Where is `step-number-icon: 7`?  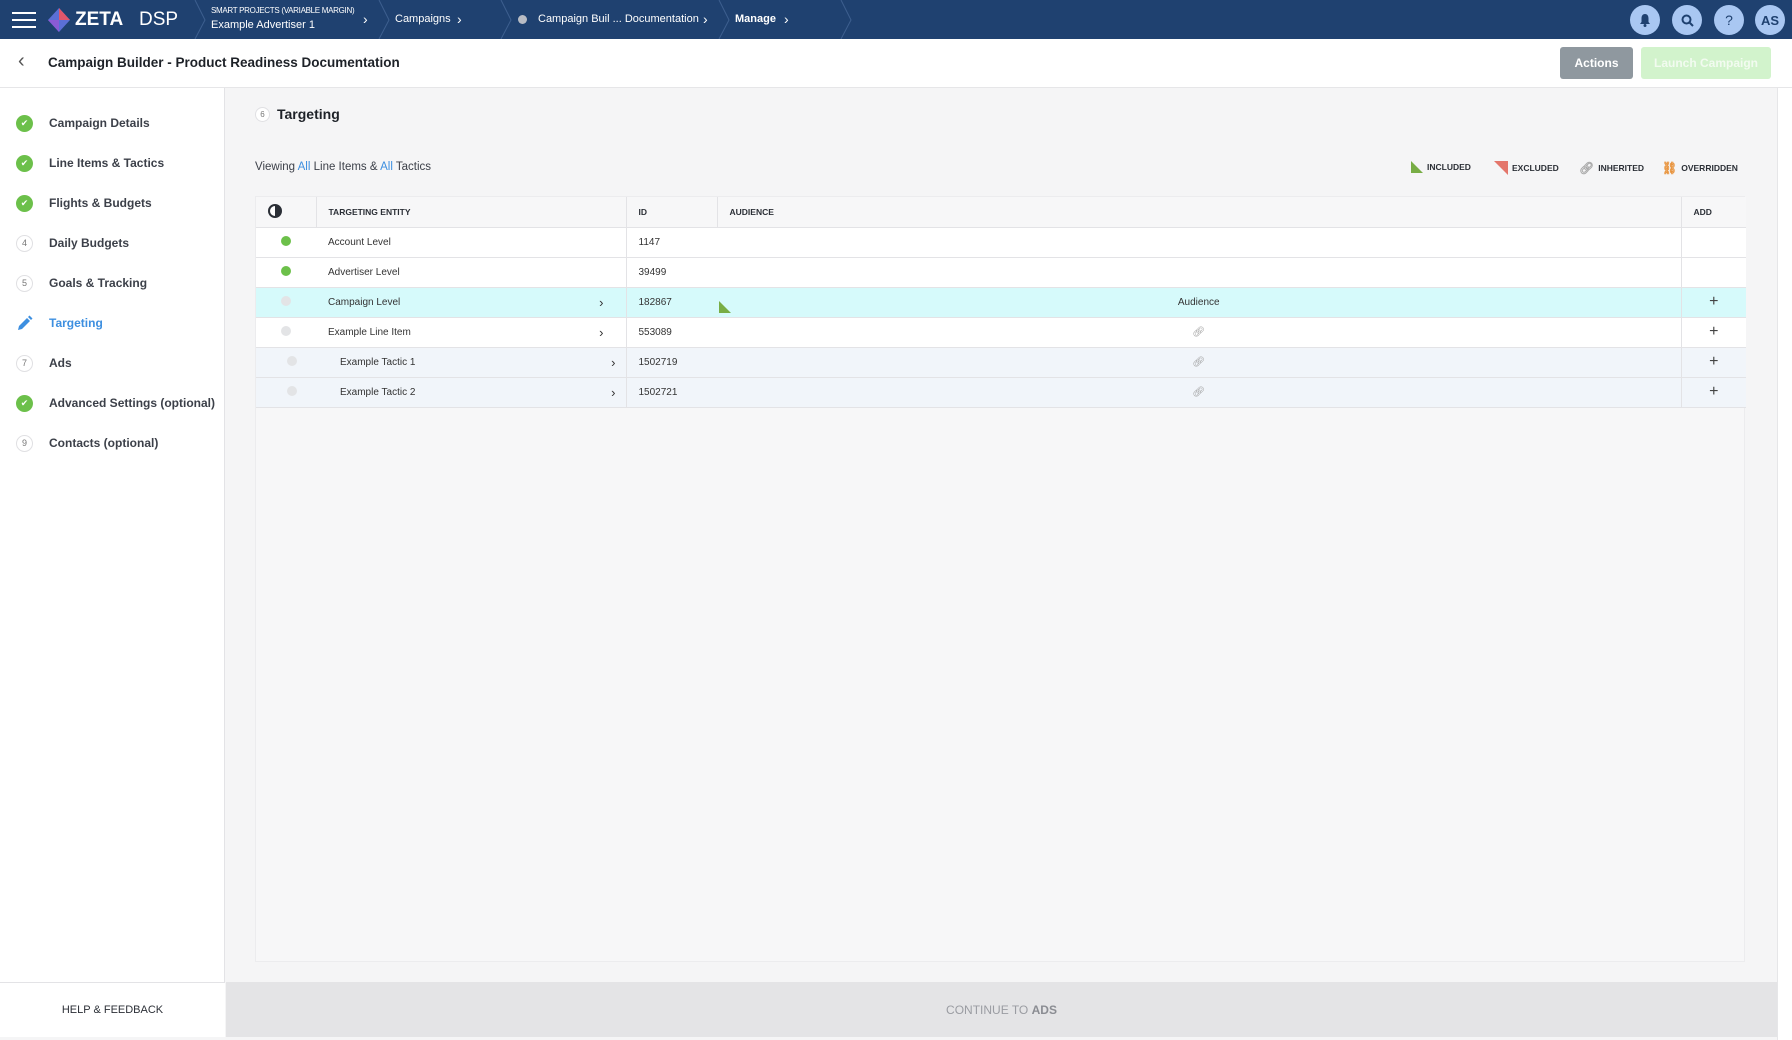 step-number-icon: 7 is located at coordinates (24, 363).